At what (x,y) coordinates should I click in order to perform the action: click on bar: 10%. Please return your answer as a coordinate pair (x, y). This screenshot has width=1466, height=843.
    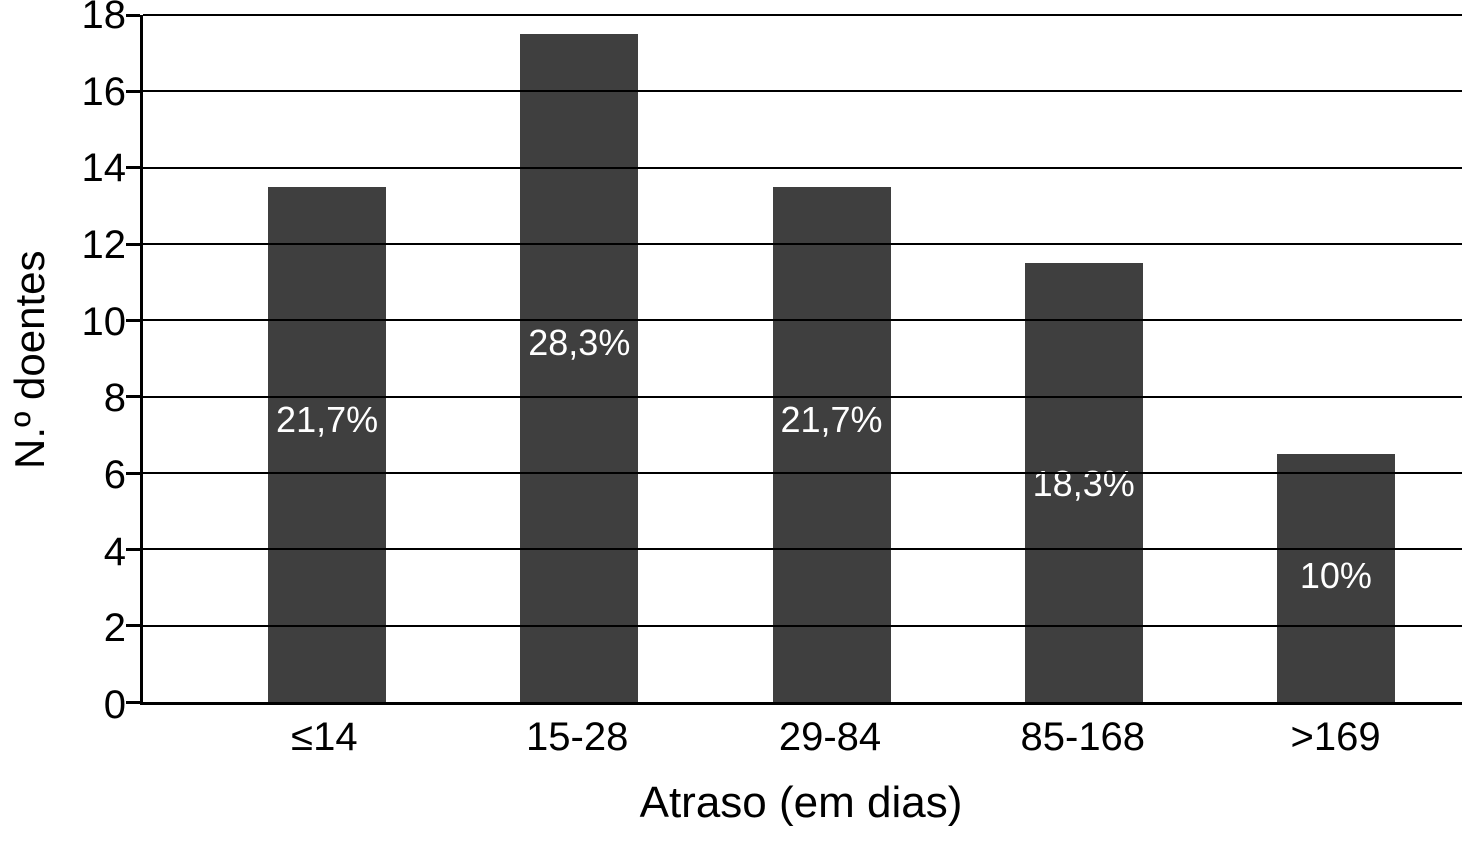
    Looking at the image, I should click on (1335, 577).